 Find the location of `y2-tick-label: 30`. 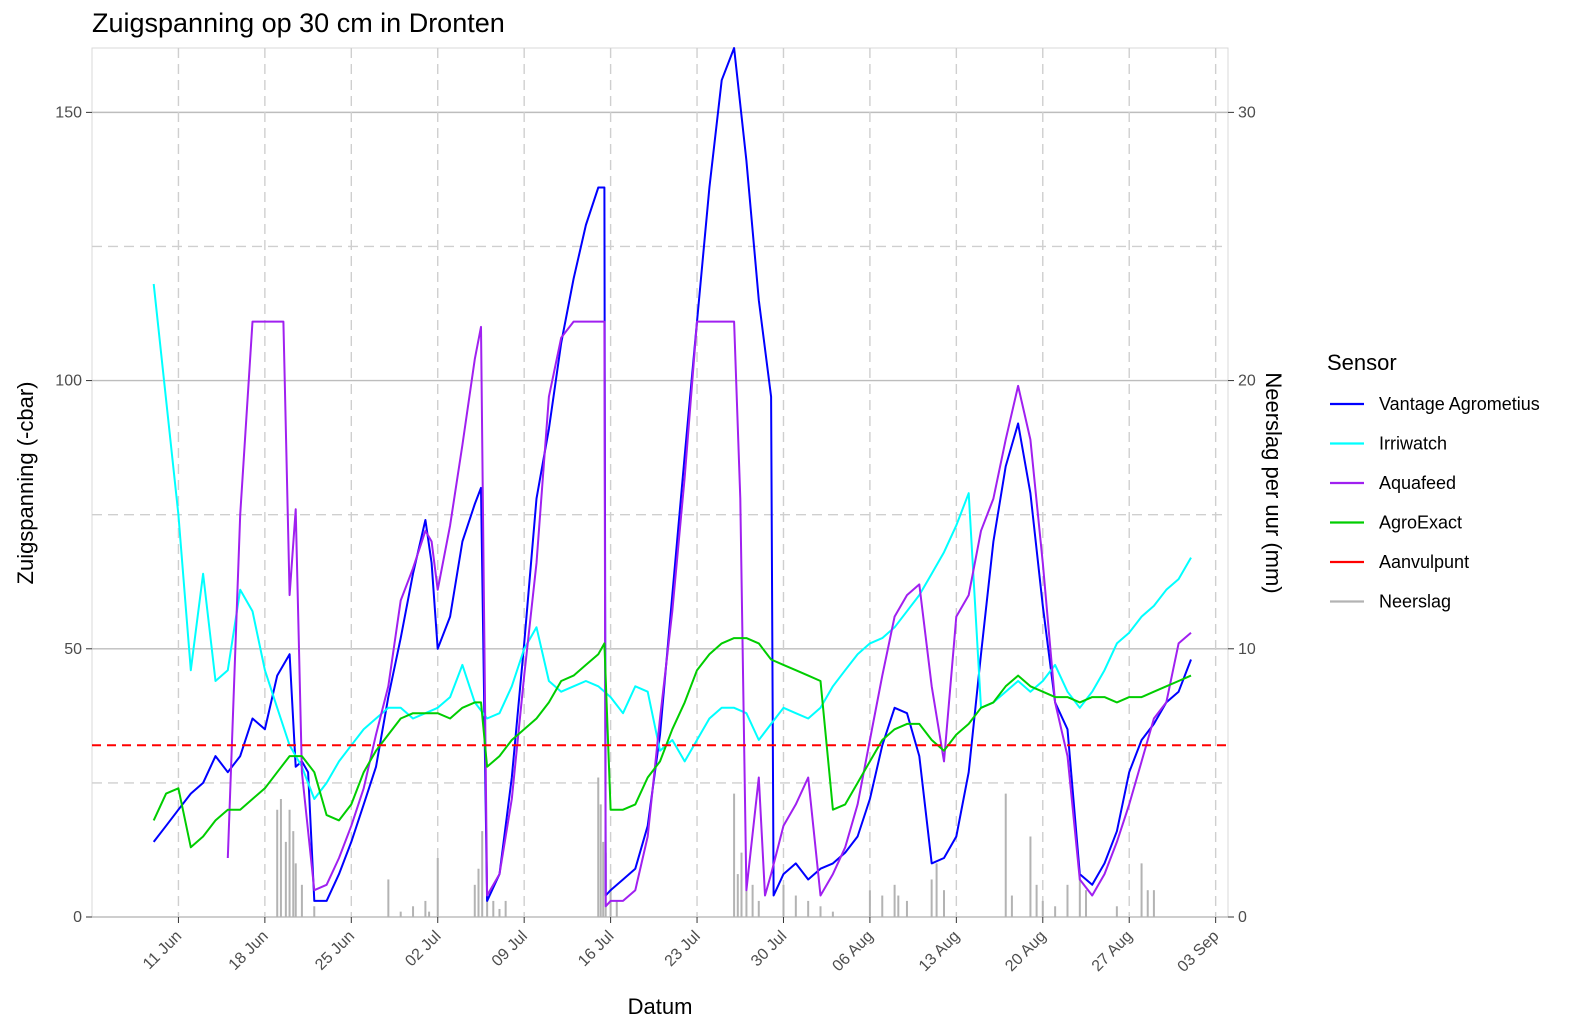

y2-tick-label: 30 is located at coordinates (1247, 112).